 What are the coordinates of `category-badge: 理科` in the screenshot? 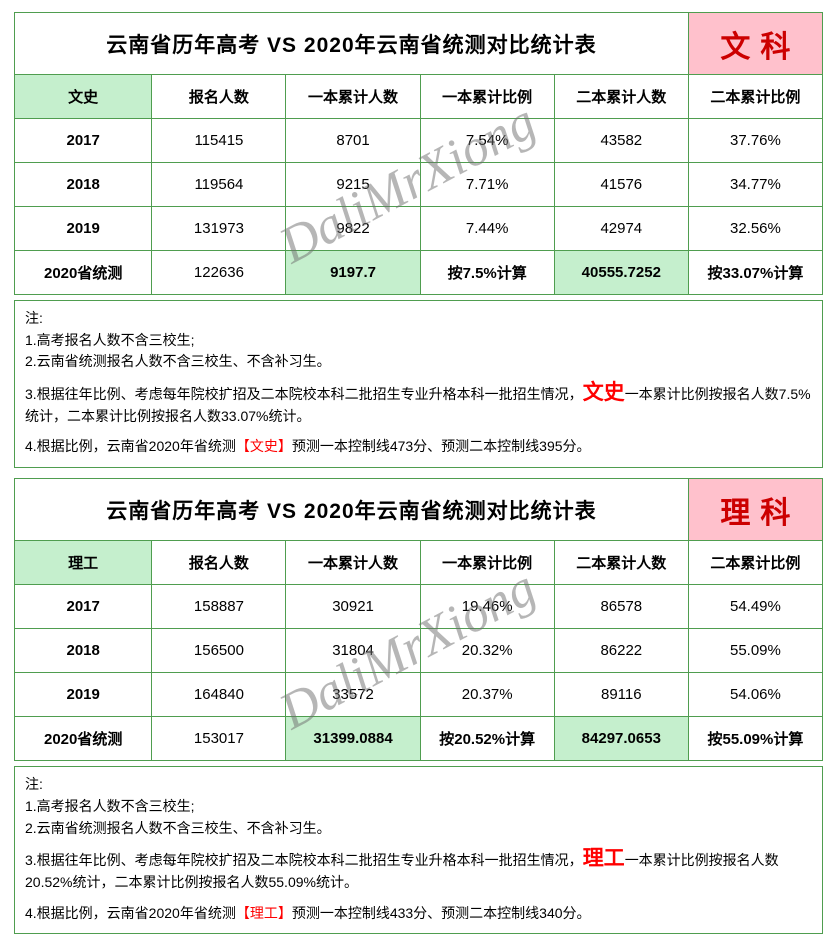 It's located at (755, 510).